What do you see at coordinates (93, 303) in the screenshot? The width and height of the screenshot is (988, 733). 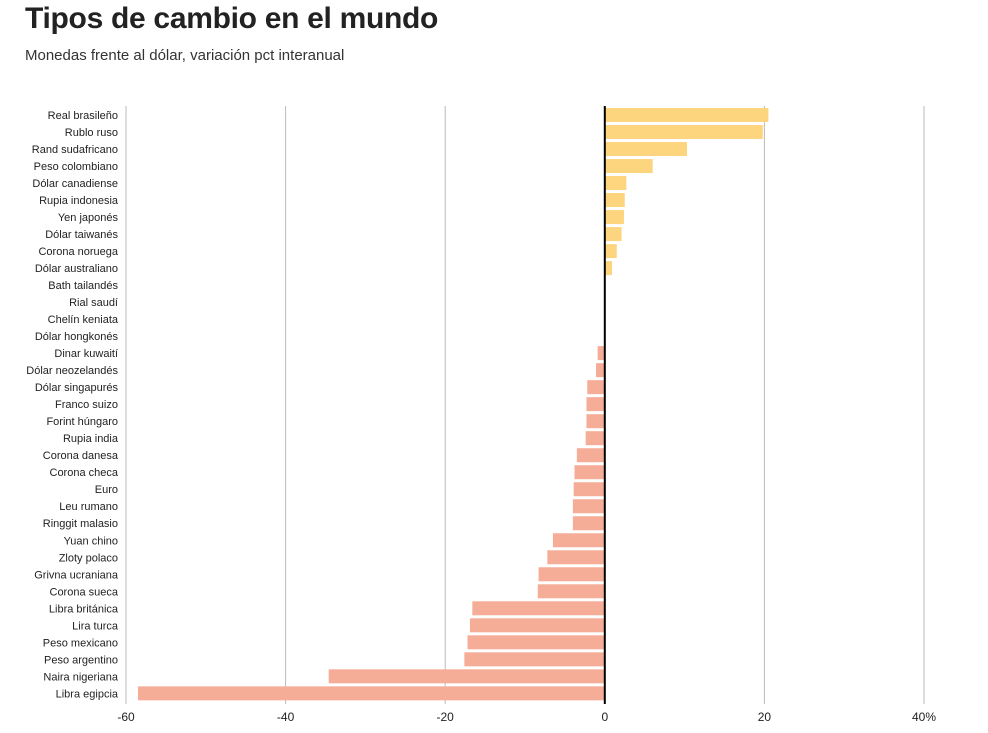 I see `category-label: Rial saudí` at bounding box center [93, 303].